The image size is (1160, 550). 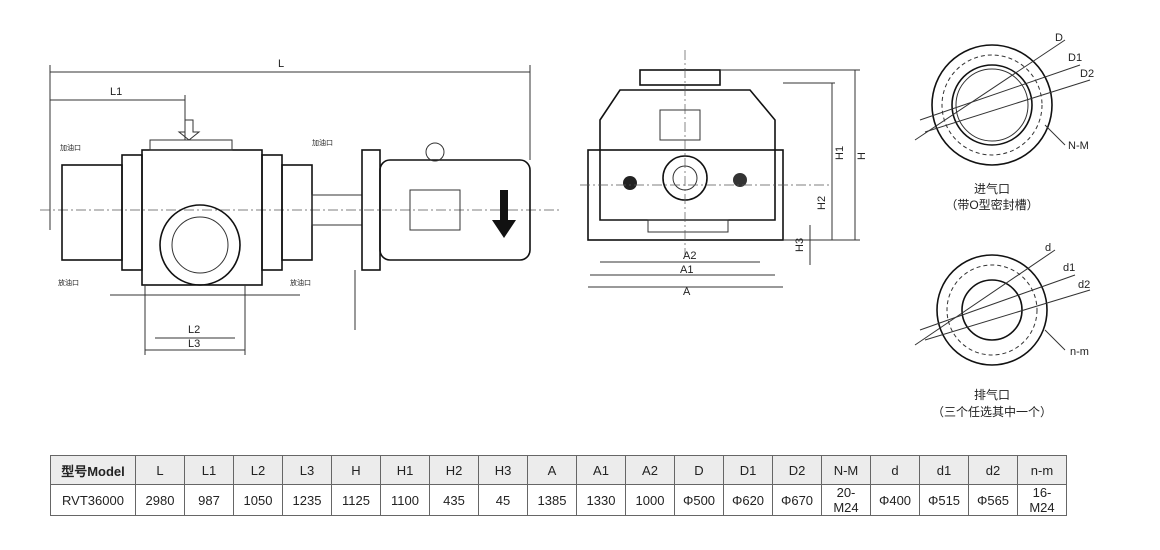 I want to click on table-cell: Φ565, so click(x=993, y=500).